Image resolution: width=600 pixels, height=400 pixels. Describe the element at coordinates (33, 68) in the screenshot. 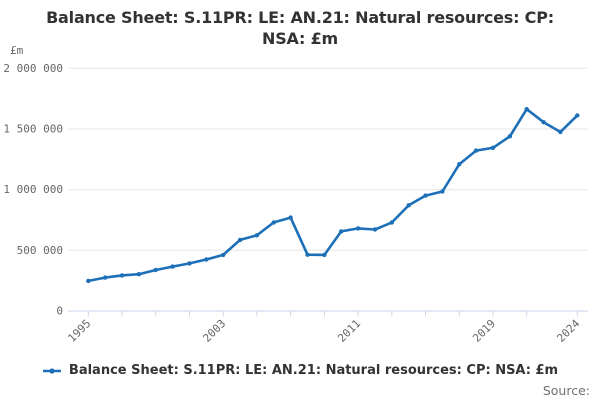

I see `y-axis-label: 2 000 000` at that location.